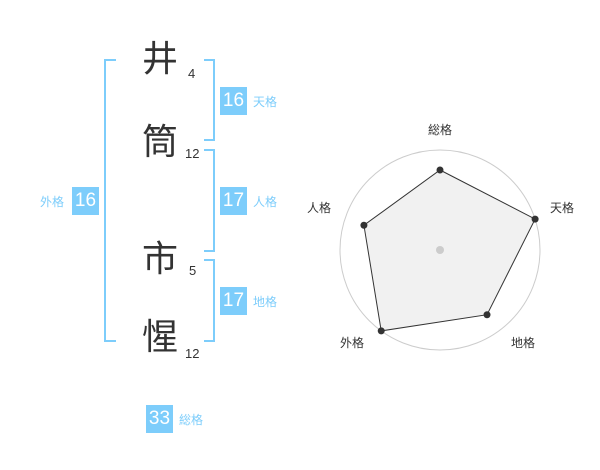 This screenshot has height=470, width=600. Describe the element at coordinates (191, 420) in the screenshot. I see `soukaku-label: 総格` at that location.